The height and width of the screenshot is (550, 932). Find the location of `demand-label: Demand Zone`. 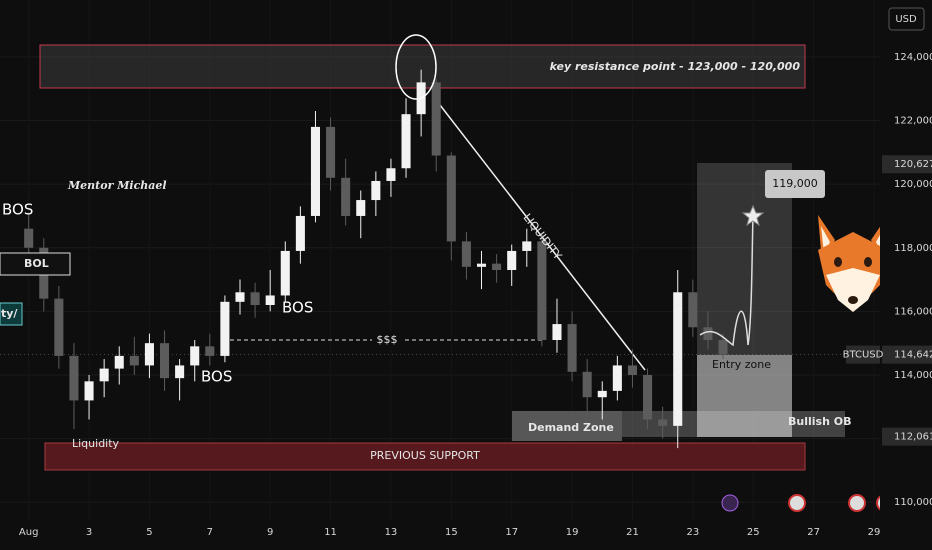

demand-label: Demand Zone is located at coordinates (571, 427).